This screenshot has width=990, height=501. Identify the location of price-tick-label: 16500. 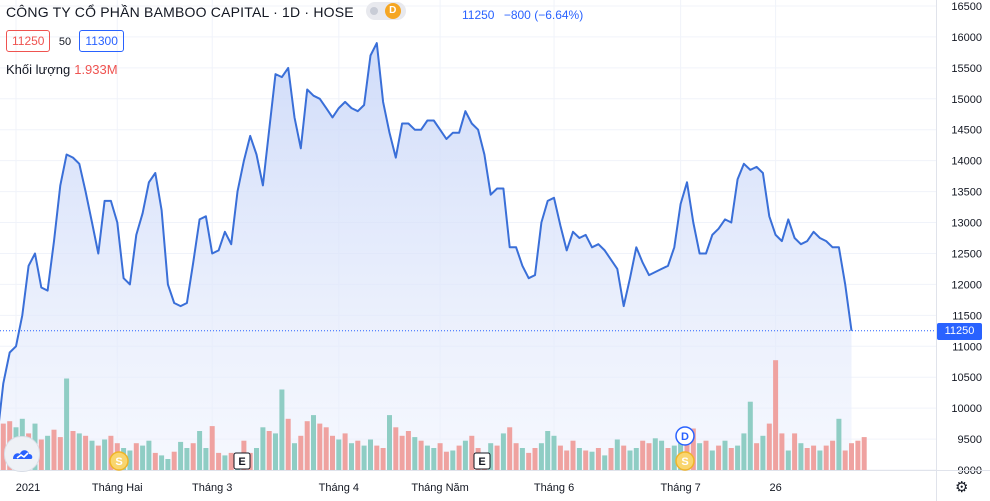
(966, 7).